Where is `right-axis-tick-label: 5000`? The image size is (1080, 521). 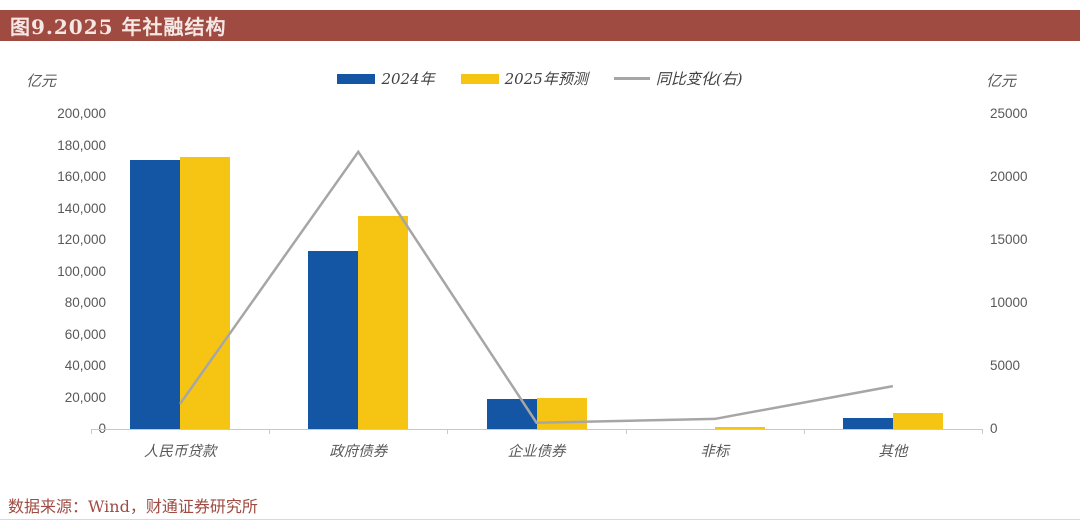
right-axis-tick-label: 5000 is located at coordinates (1005, 365).